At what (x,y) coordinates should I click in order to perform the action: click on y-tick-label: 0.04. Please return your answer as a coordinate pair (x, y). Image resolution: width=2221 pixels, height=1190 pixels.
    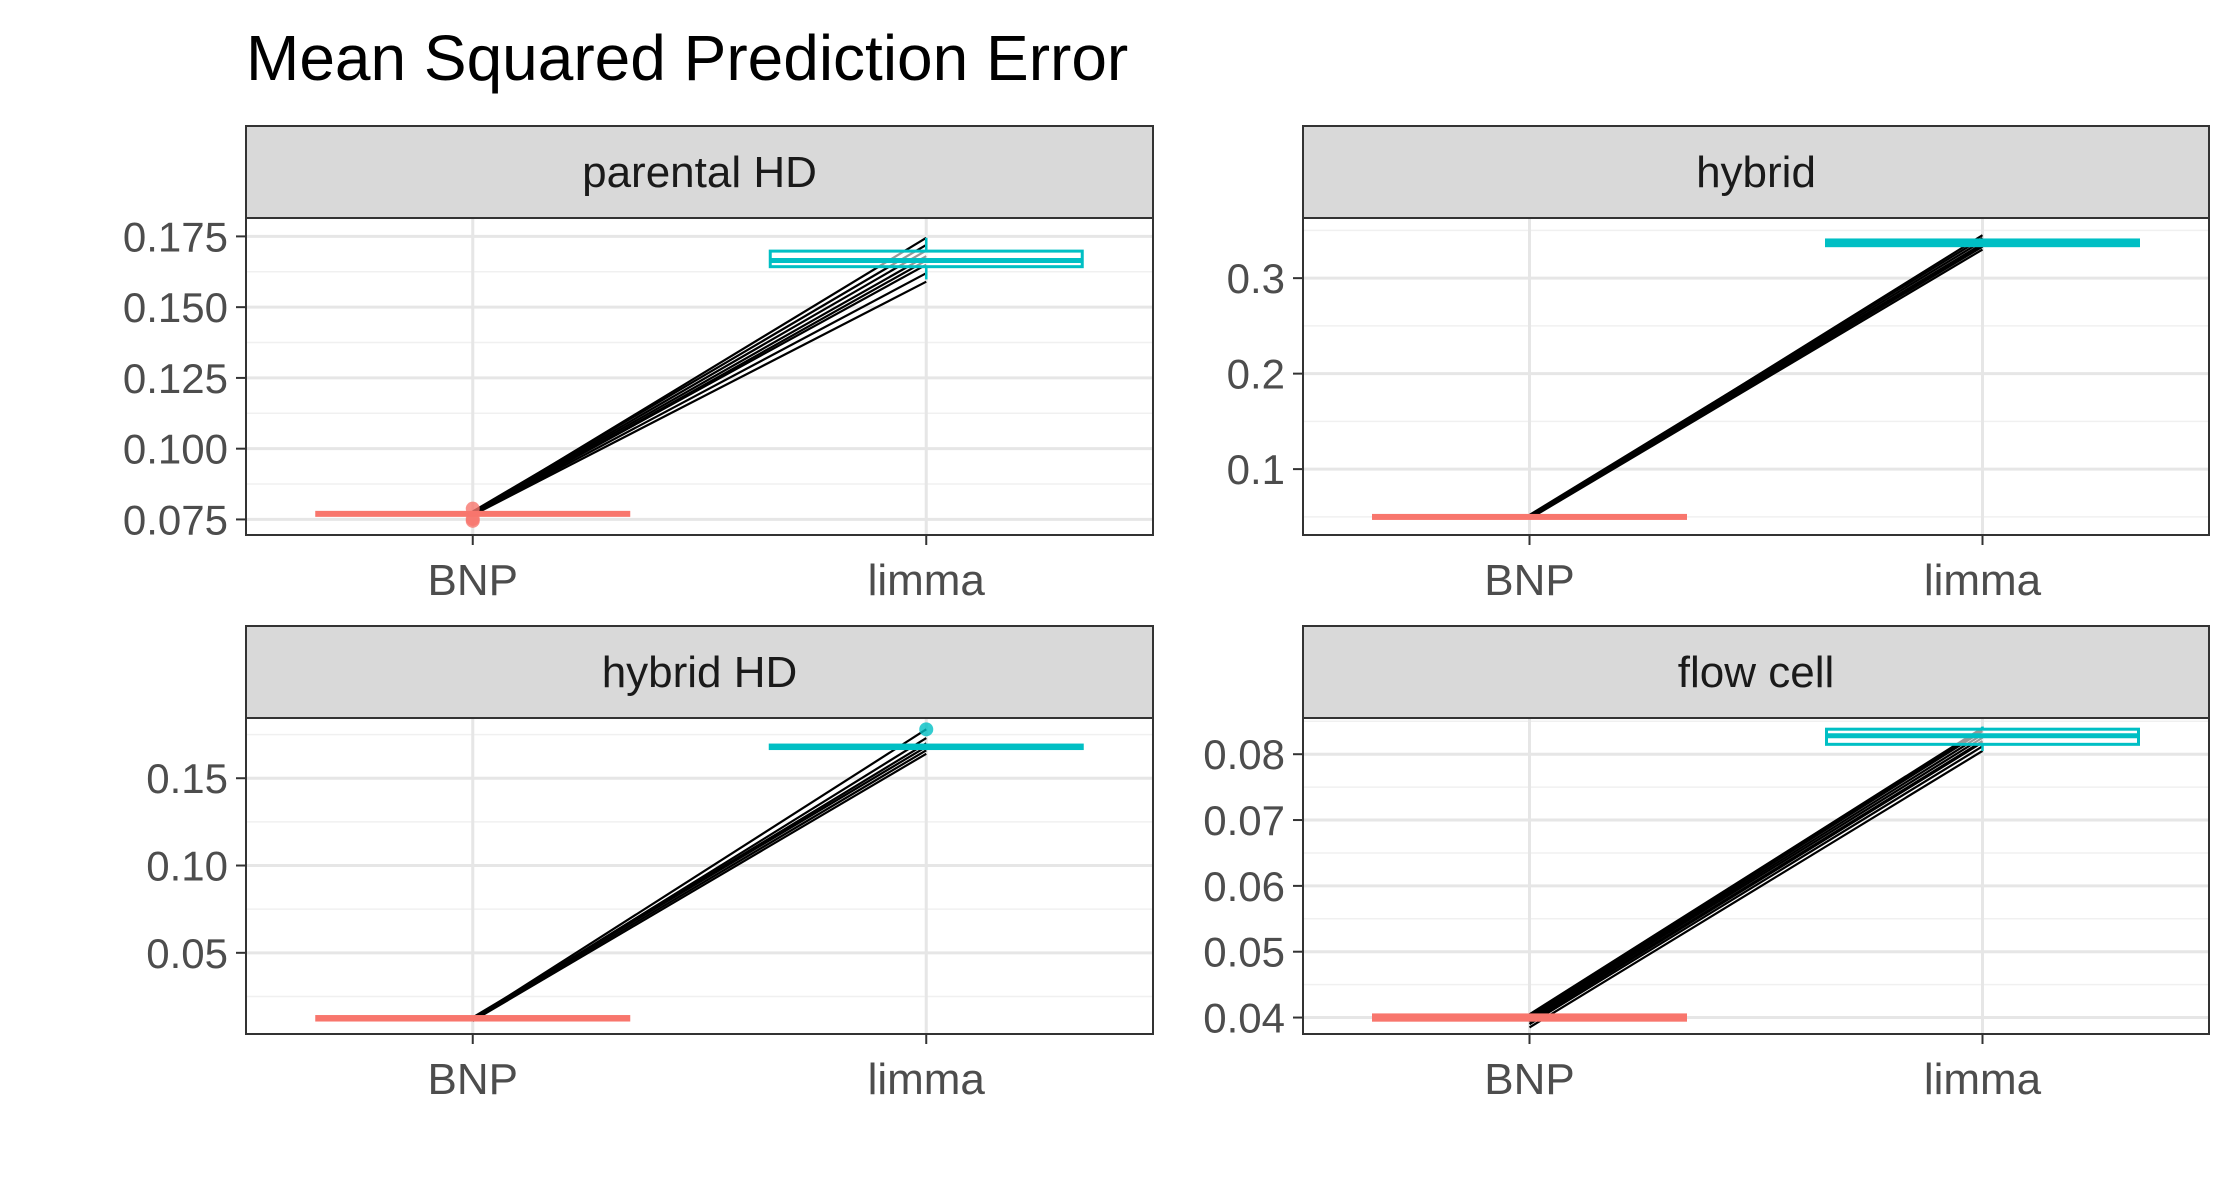
    Looking at the image, I should click on (1244, 1018).